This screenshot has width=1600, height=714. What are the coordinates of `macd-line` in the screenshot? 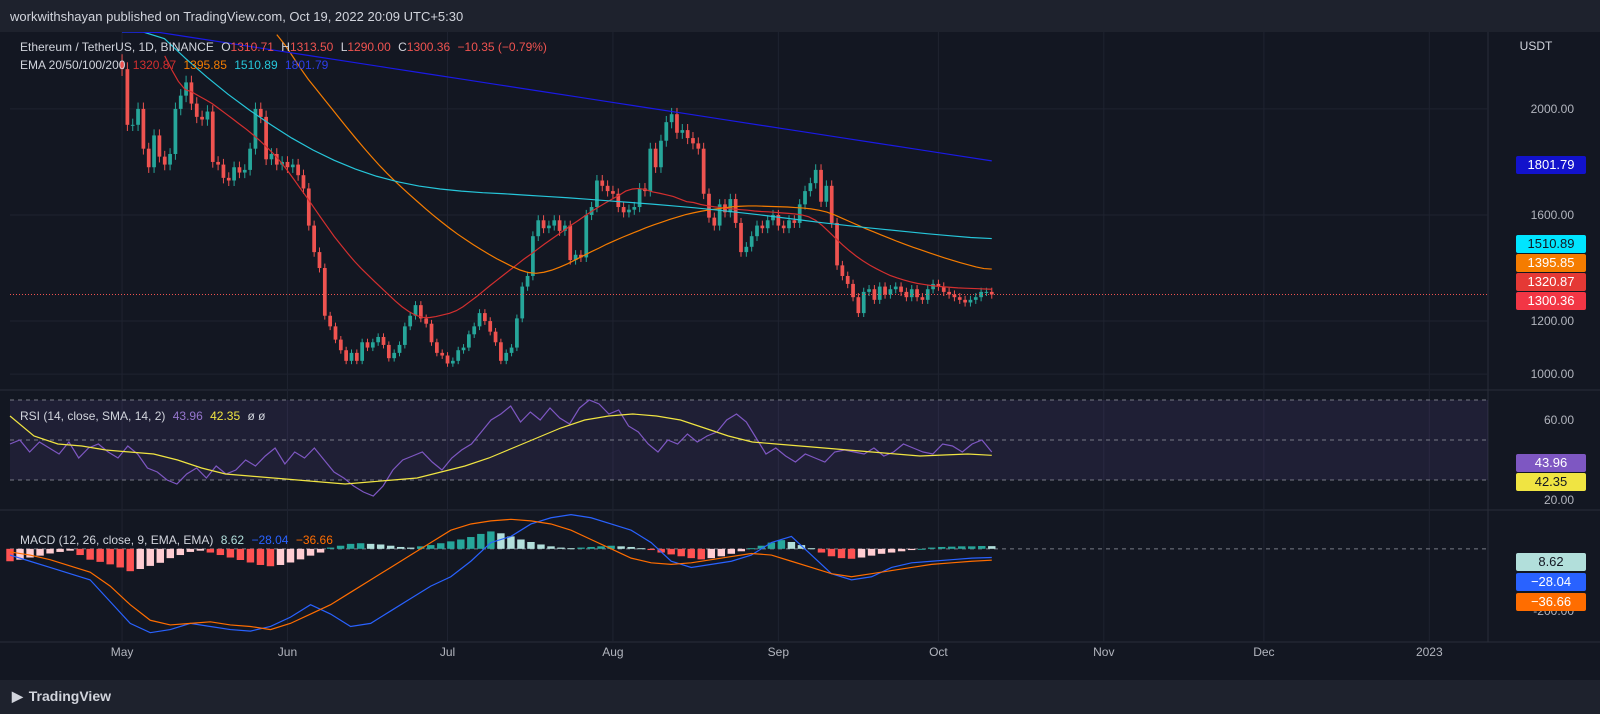 It's located at (500, 574).